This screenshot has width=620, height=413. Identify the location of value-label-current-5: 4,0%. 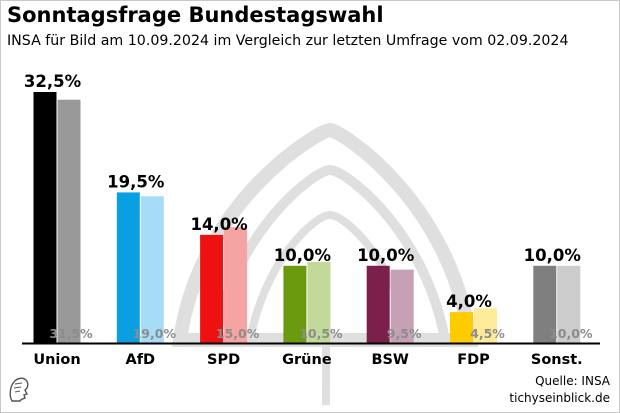
(469, 301).